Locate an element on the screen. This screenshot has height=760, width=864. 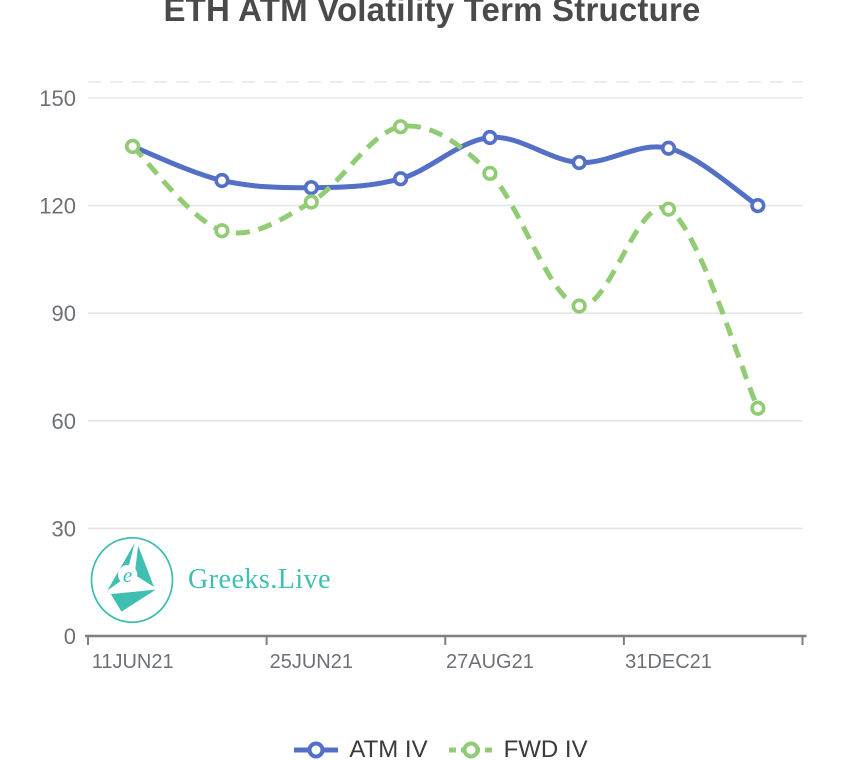
brand-watermark-text: Greeks.Live is located at coordinates (260, 579).